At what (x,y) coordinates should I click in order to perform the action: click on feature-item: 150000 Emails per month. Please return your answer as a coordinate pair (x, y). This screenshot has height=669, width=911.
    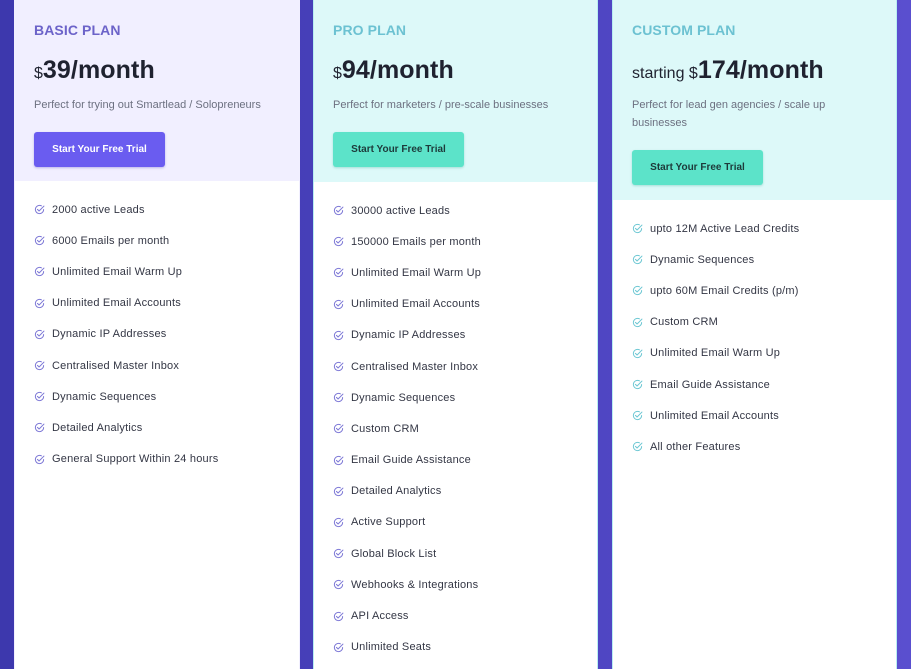
    Looking at the image, I should click on (455, 241).